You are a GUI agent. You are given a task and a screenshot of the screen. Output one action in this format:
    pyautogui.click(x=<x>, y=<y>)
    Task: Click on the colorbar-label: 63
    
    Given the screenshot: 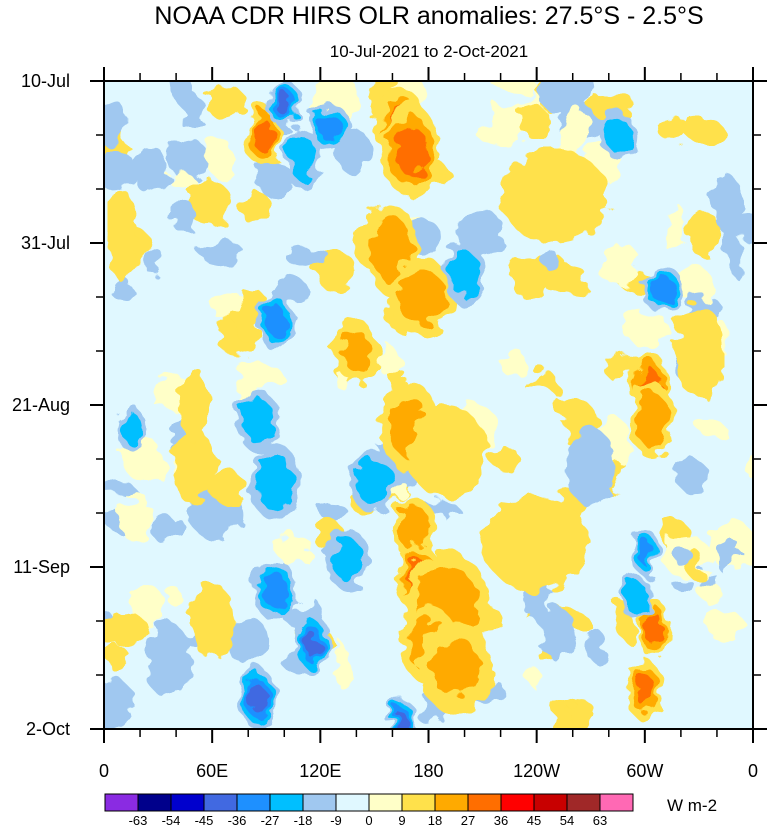 What is the action you would take?
    pyautogui.click(x=600, y=820)
    